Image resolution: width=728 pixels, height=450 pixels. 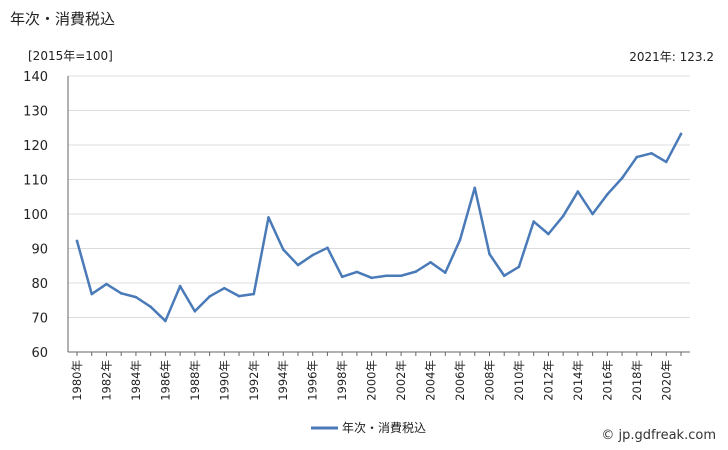 I want to click on credit-text: © jp.gdfreak.com, so click(x=658, y=435).